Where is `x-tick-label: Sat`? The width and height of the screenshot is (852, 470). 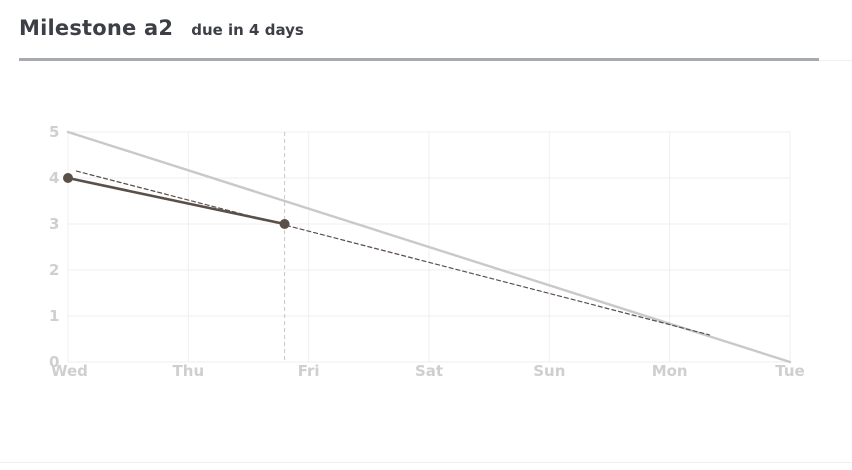
x-tick-label: Sat is located at coordinates (429, 371).